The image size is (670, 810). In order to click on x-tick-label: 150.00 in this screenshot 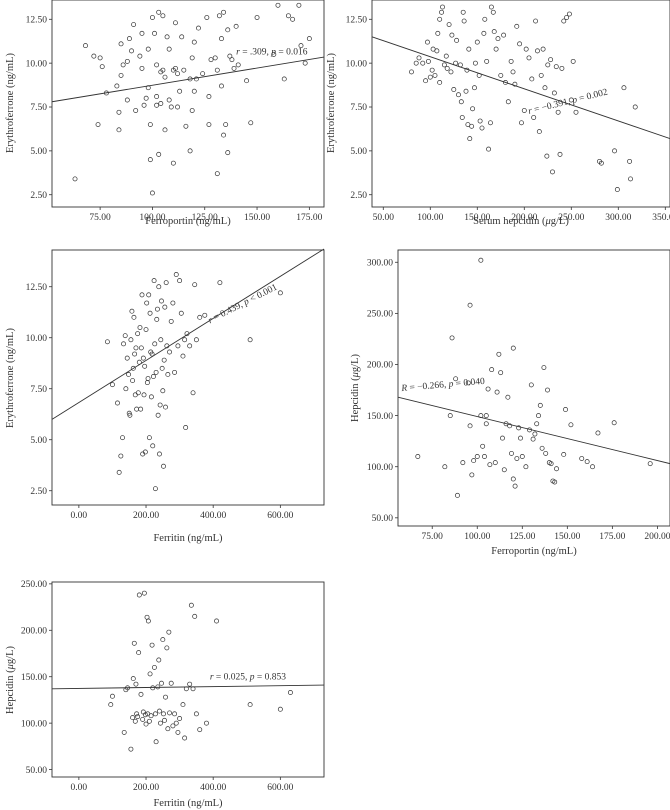, I will do `click(477, 218)`.